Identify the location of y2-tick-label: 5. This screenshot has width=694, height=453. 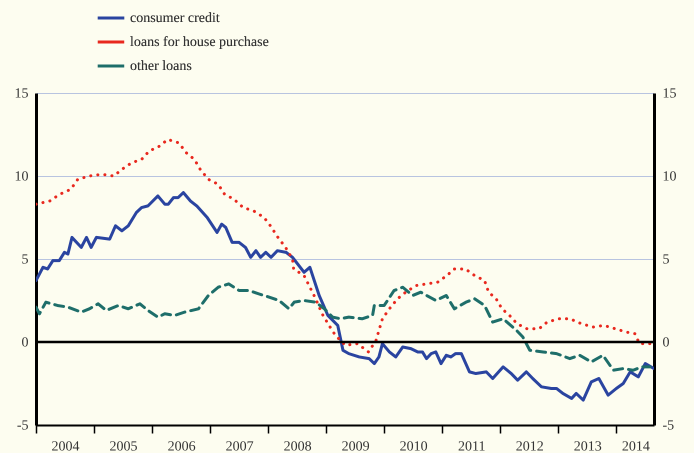
(666, 260).